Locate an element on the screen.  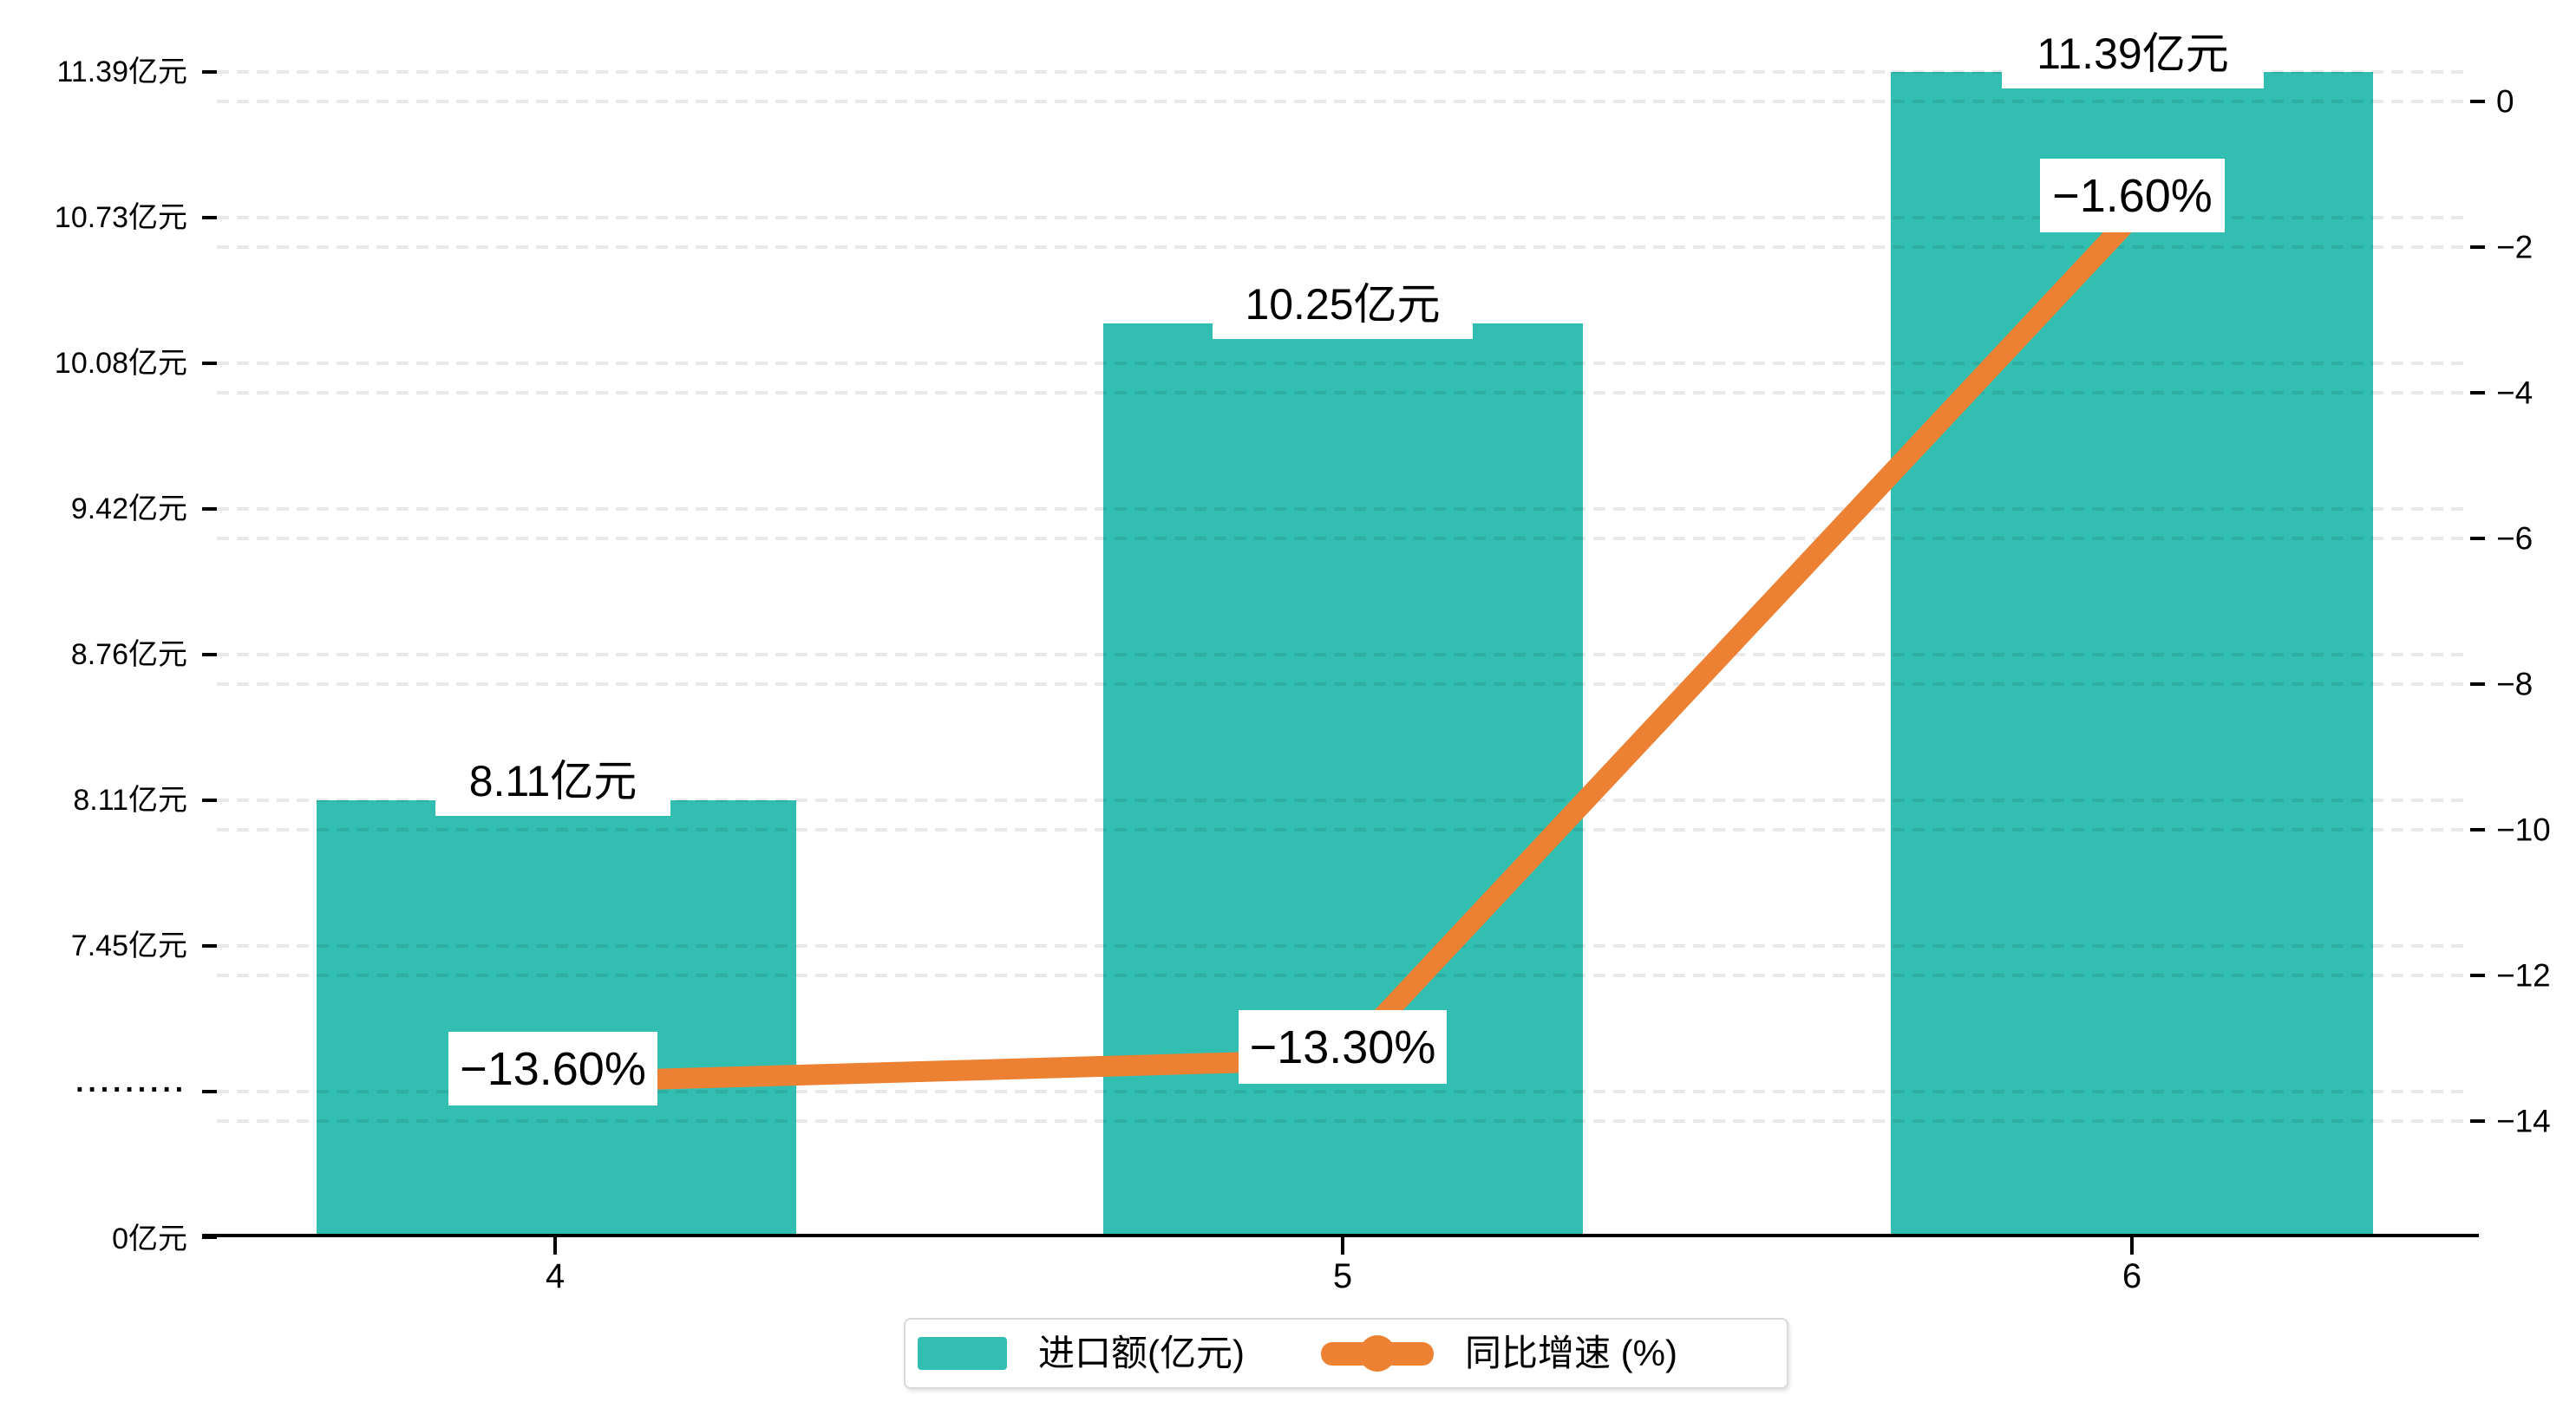
left-axis-break-label: ········· is located at coordinates (131, 1089).